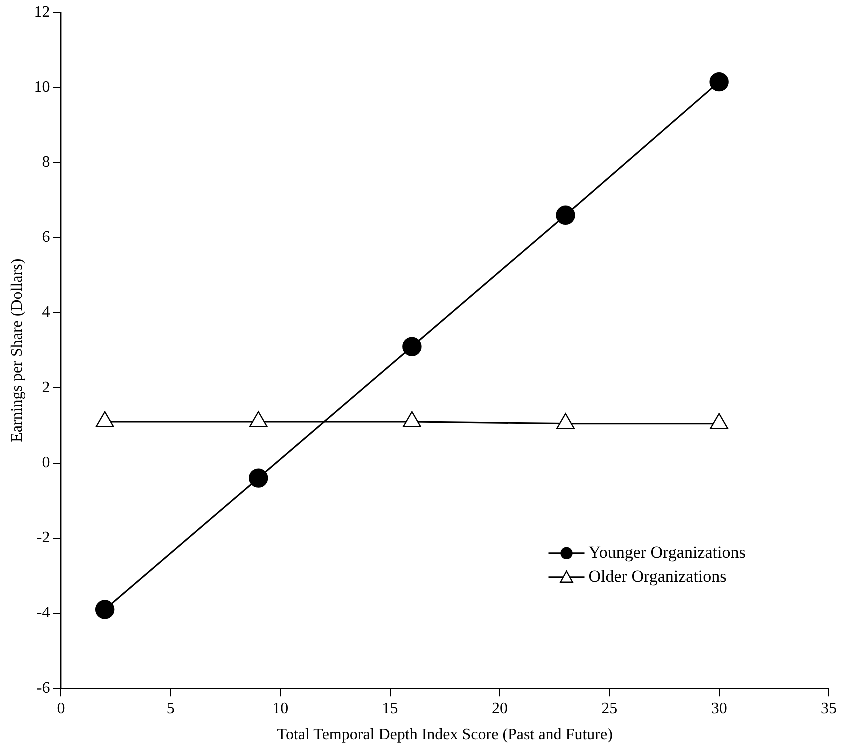 The height and width of the screenshot is (753, 859). I want to click on x-axis-title: Total Temporal Depth Index Score (Past and Future), so click(445, 735).